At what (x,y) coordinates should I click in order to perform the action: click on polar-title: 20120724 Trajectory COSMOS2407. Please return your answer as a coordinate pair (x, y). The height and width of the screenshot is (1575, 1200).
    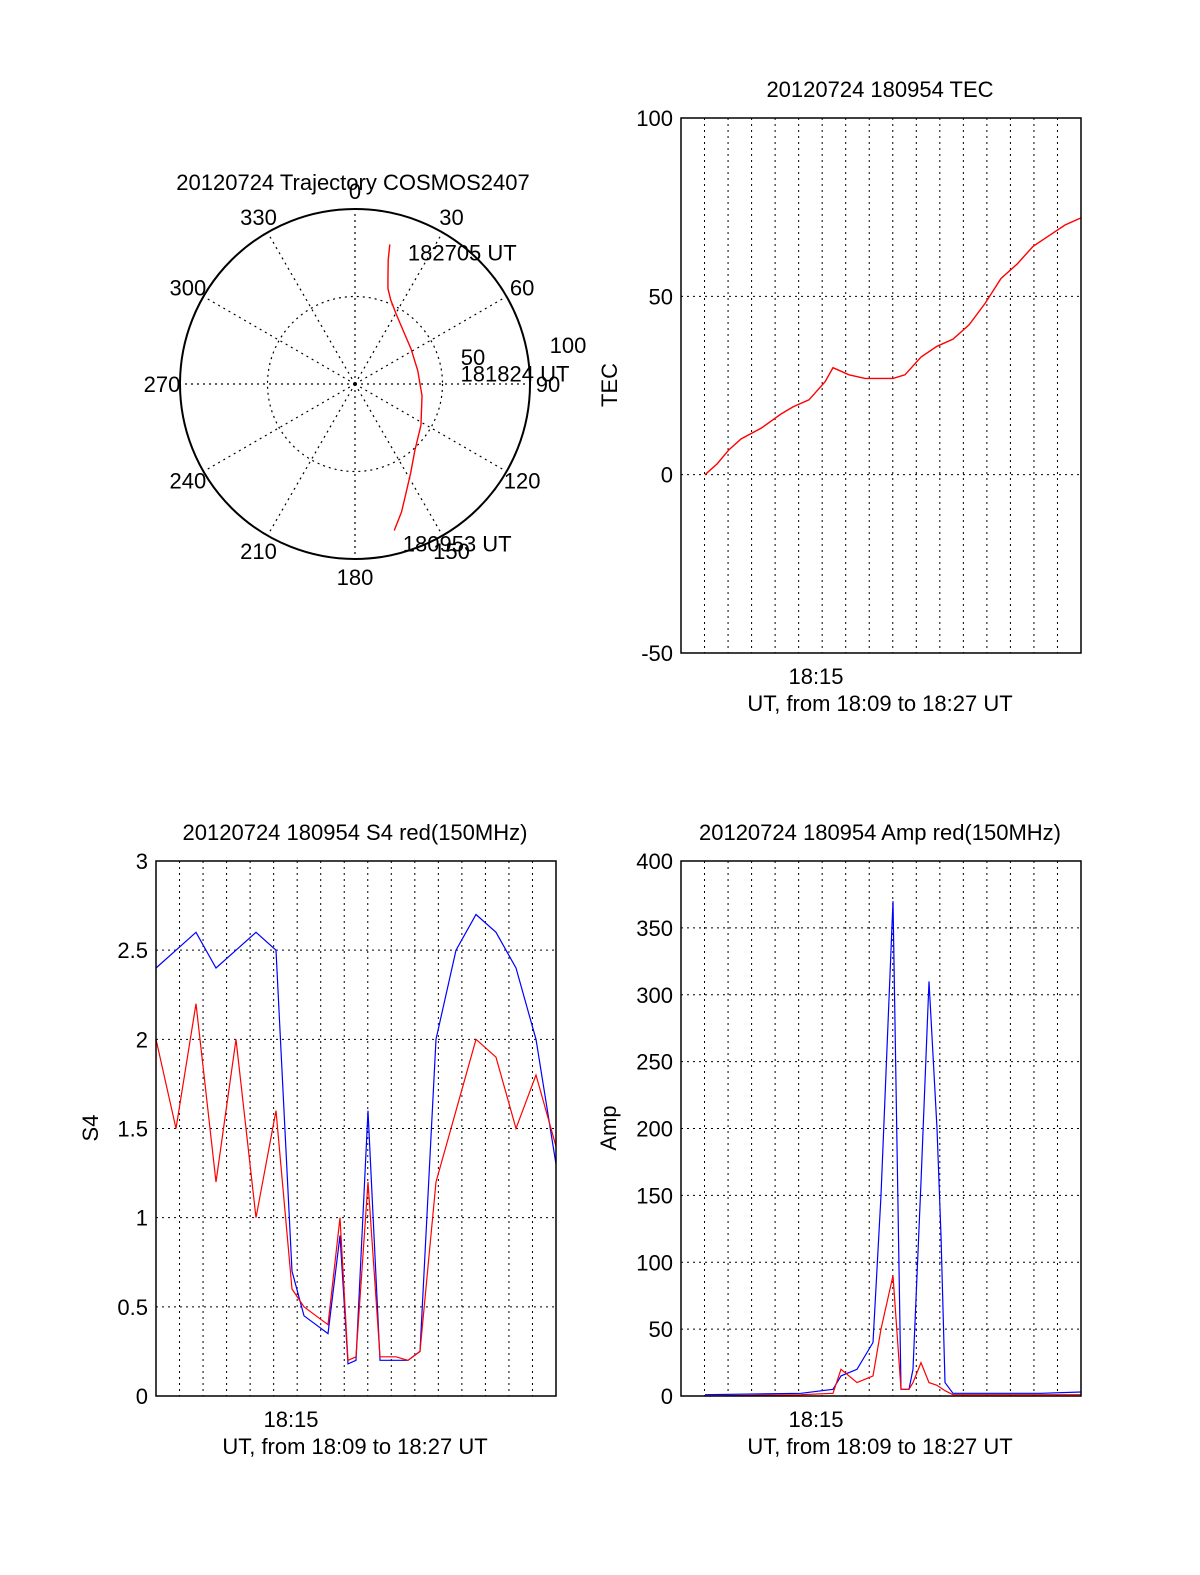
    Looking at the image, I should click on (352, 182).